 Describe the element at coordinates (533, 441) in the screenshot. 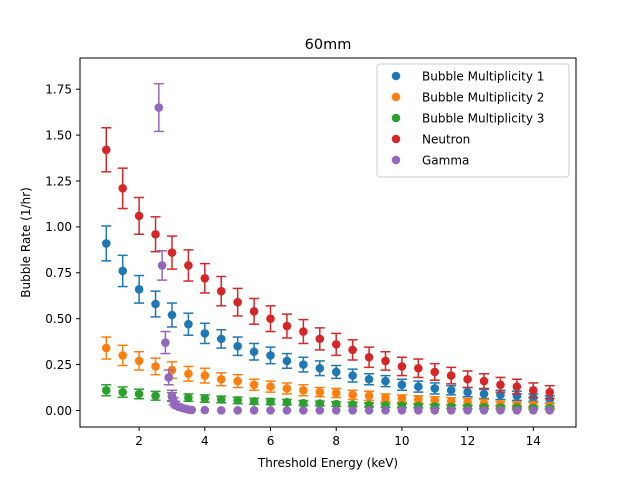

I see `x-tick-label: 14` at that location.